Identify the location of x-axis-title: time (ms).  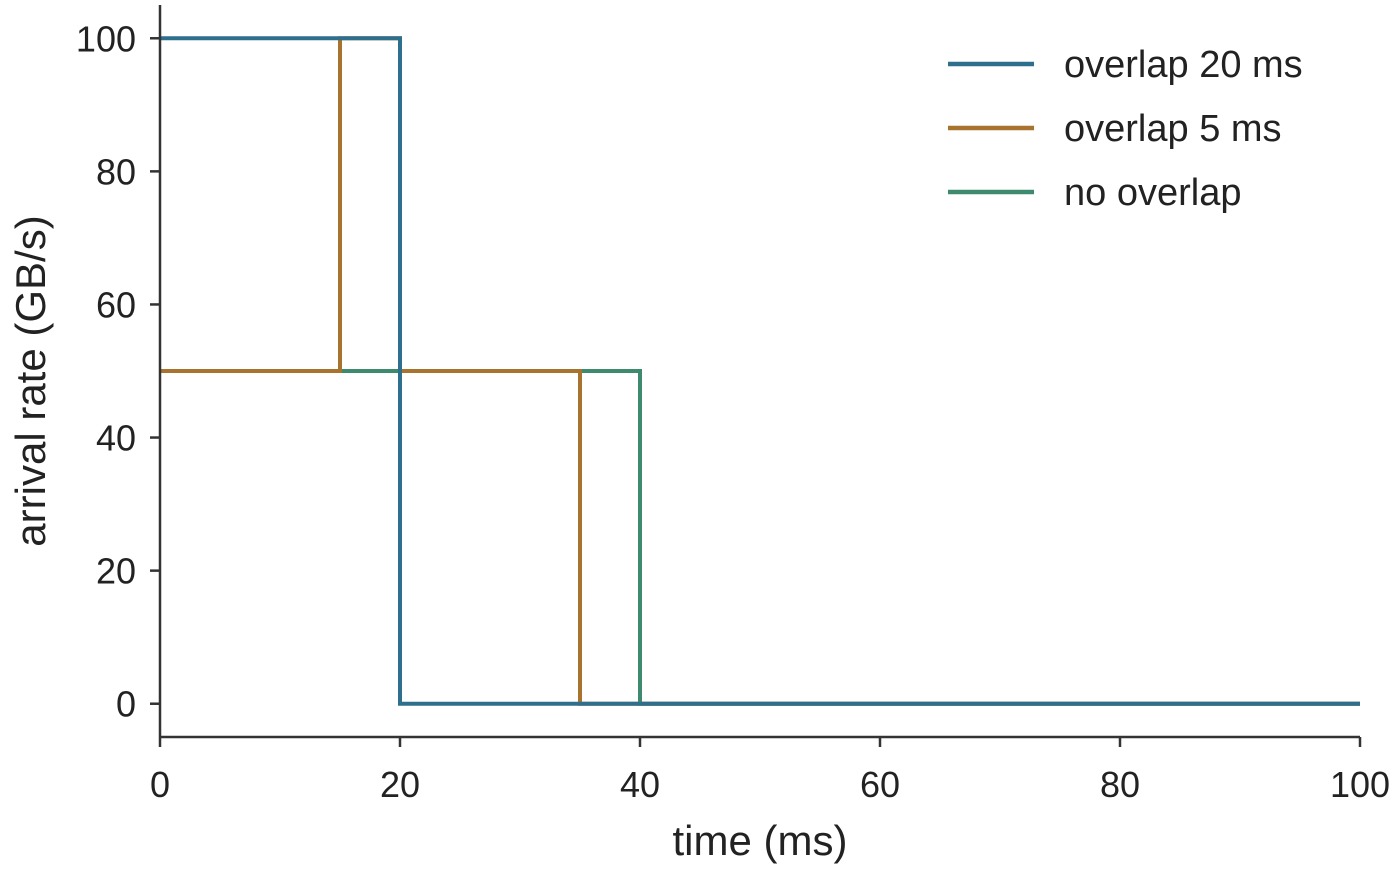
(760, 840).